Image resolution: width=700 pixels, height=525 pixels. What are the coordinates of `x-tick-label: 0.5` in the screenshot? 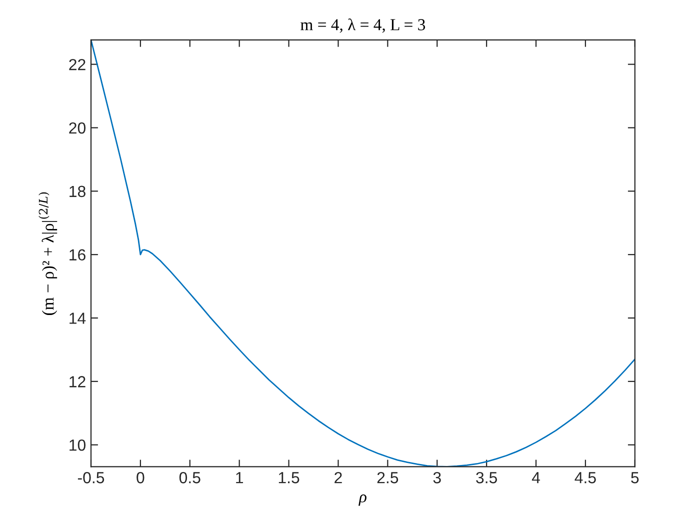 It's located at (189, 478).